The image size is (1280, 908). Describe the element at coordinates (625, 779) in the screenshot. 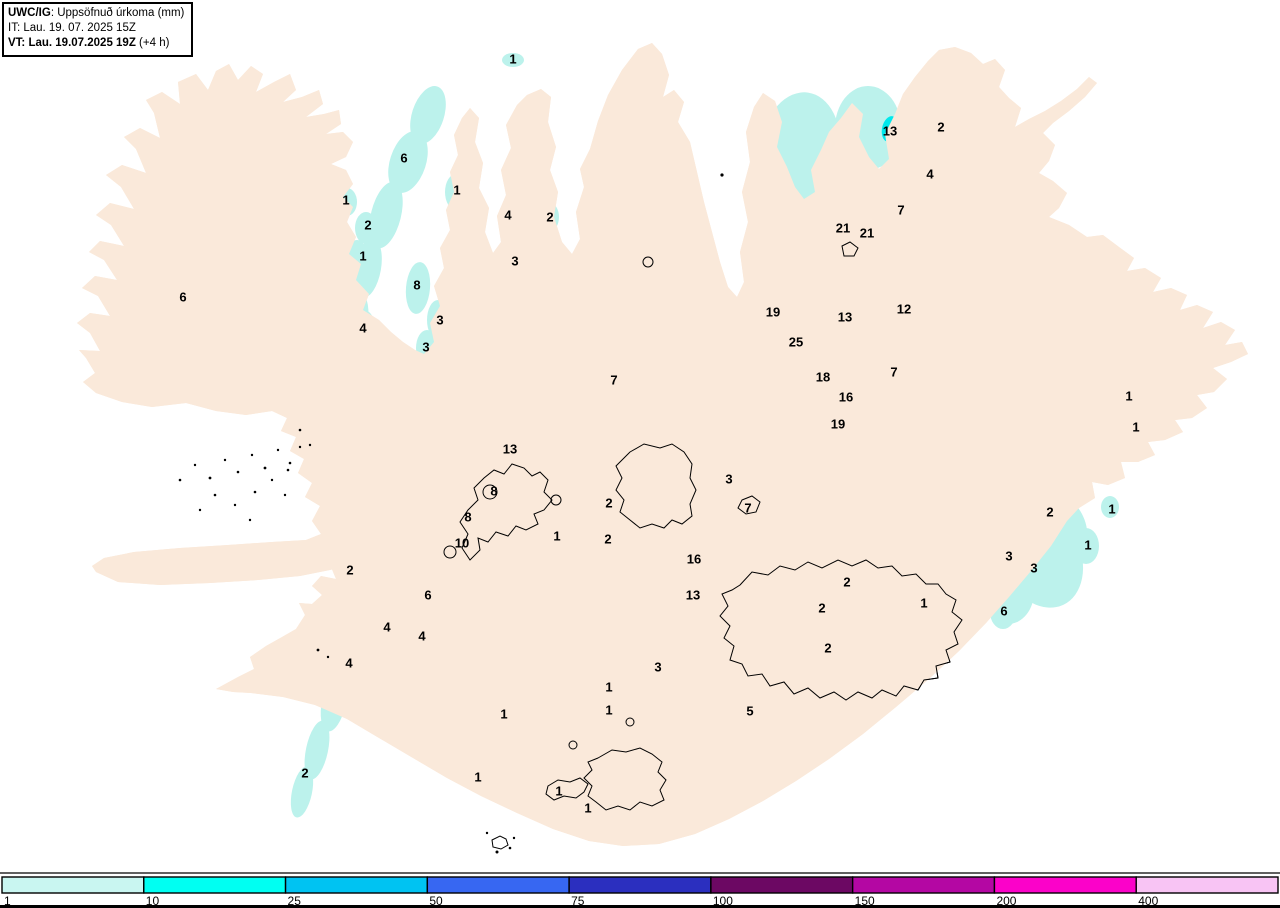

I see `myrdalsjokull-outline` at that location.